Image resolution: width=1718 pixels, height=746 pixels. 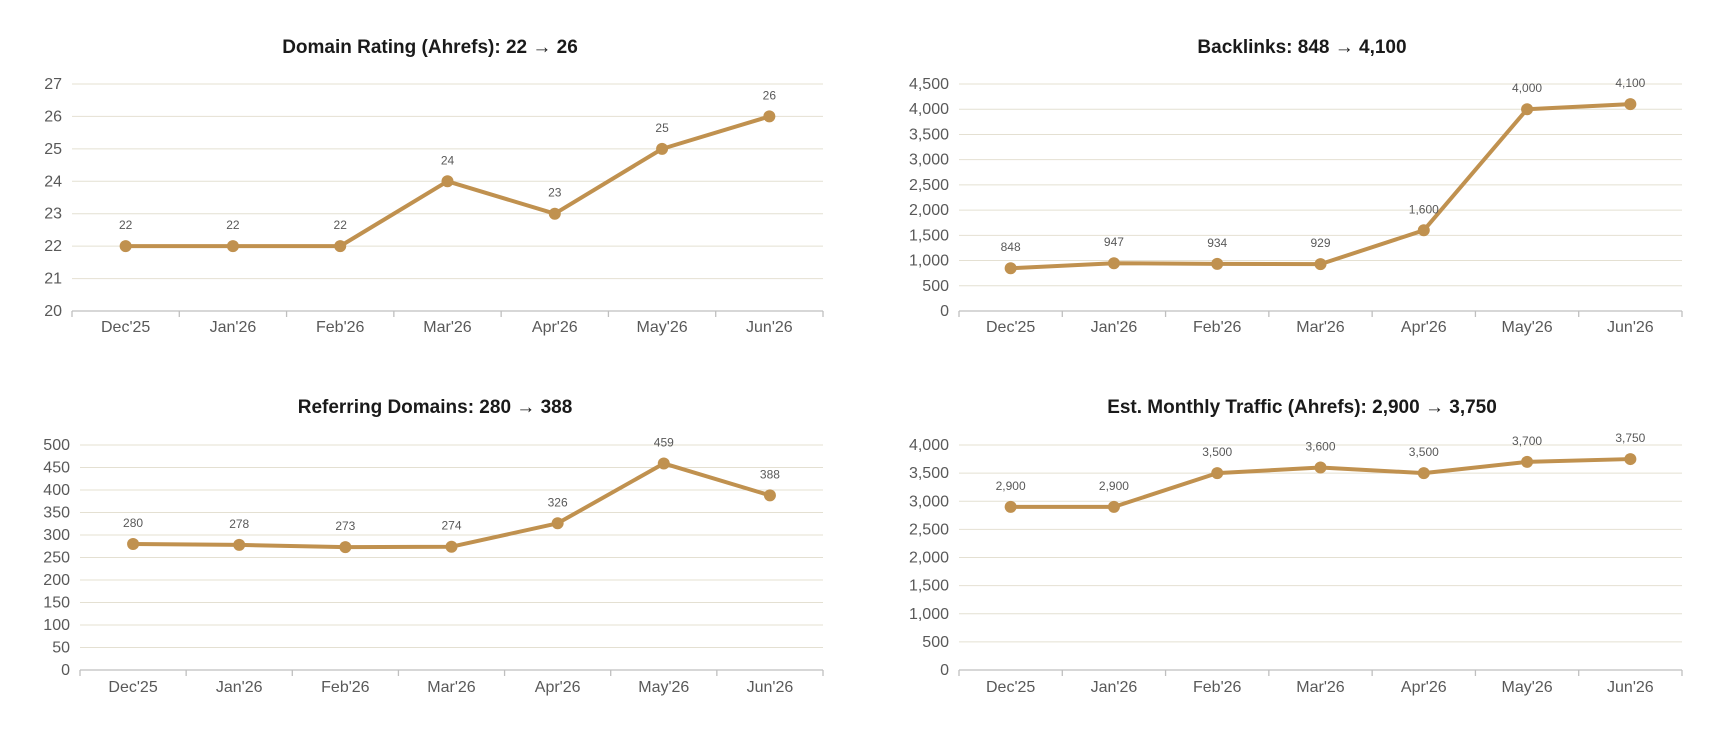 I want to click on data-label: 280, so click(x=133, y=523).